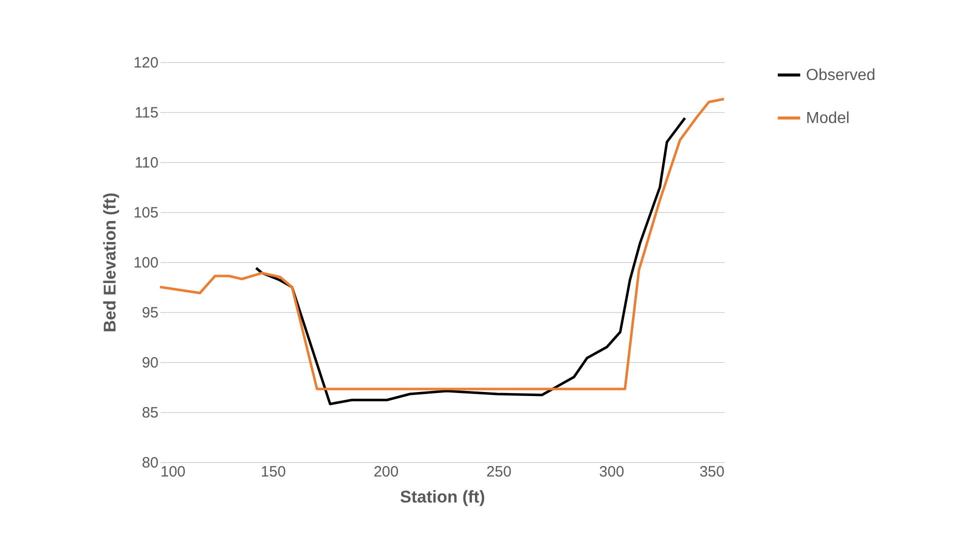 The image size is (977, 559). Describe the element at coordinates (145, 263) in the screenshot. I see `y-tick-label: 100` at that location.